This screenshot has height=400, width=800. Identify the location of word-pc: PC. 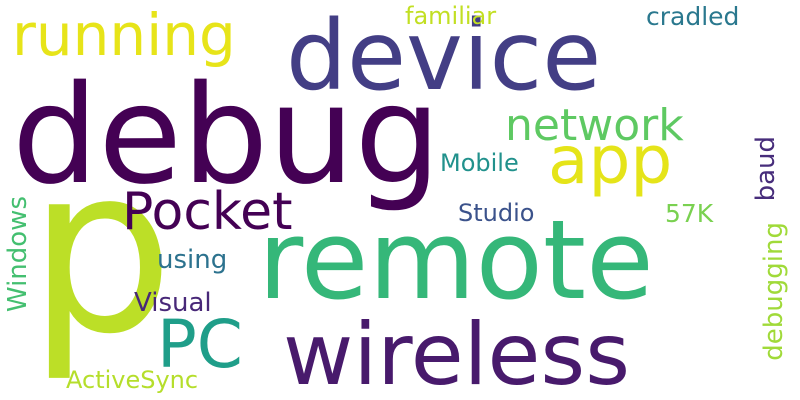
(200, 344).